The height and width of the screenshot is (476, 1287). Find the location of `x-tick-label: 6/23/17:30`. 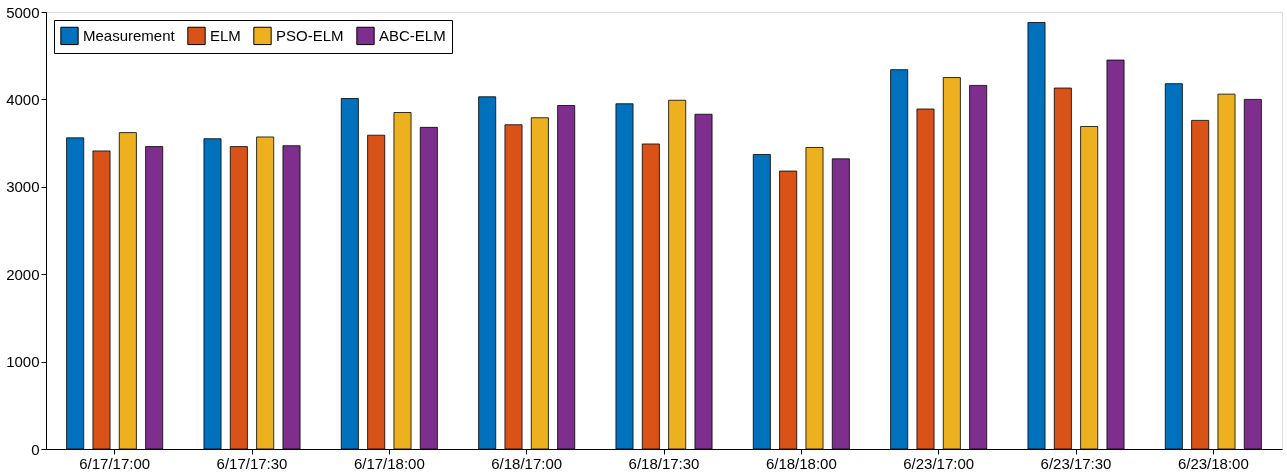

x-tick-label: 6/23/17:30 is located at coordinates (1076, 463).